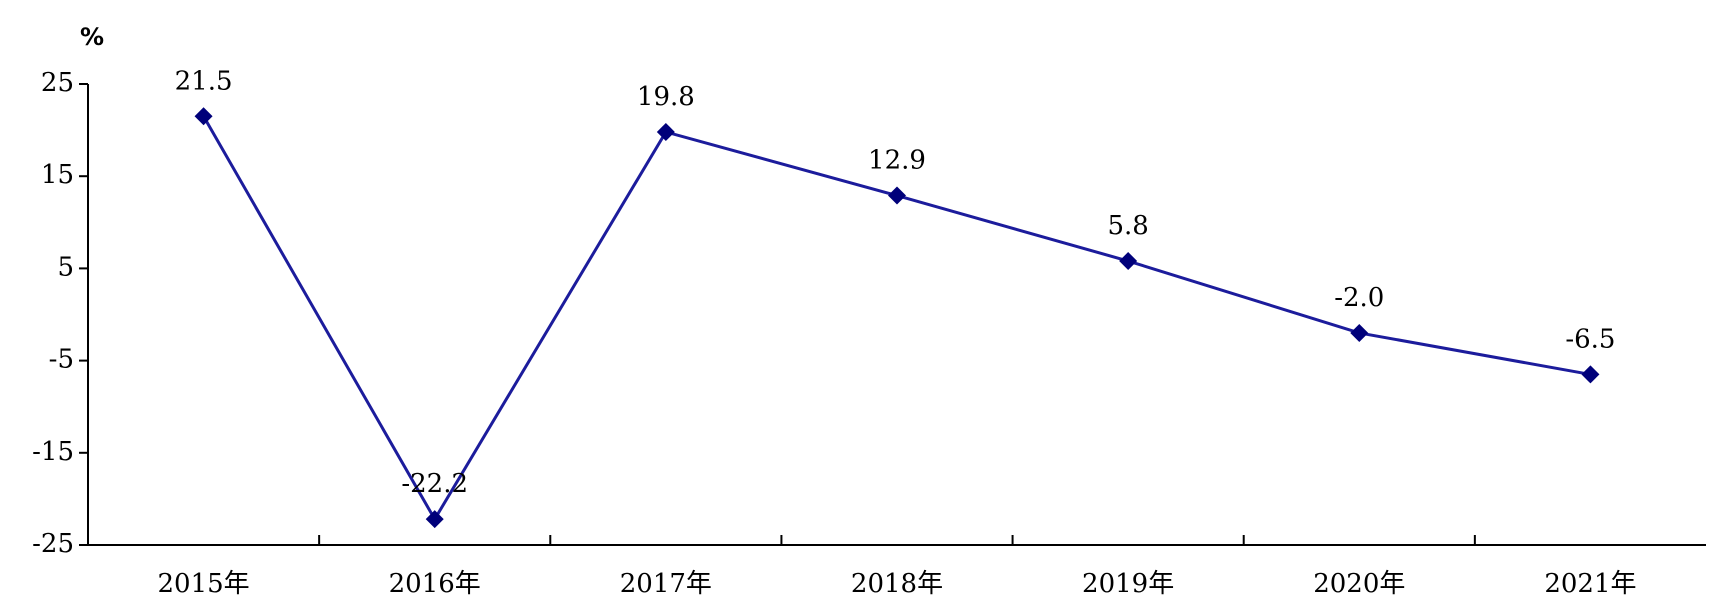  I want to click on x-tick-label: 2020年, so click(1359, 584).